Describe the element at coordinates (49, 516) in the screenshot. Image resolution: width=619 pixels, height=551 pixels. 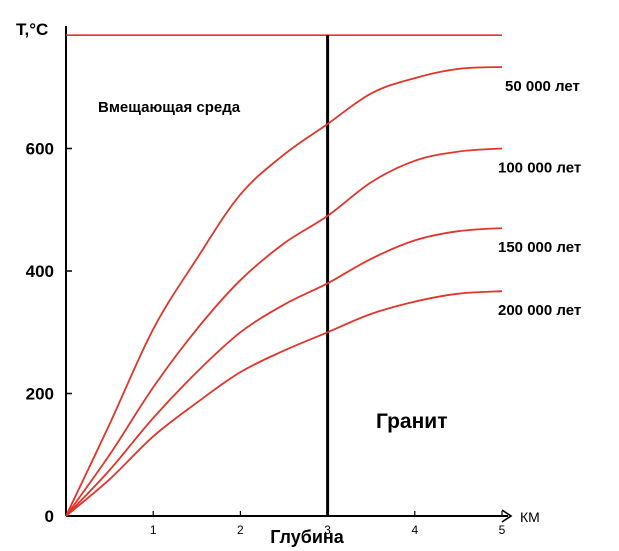
I see `y-tick-label: 0` at that location.